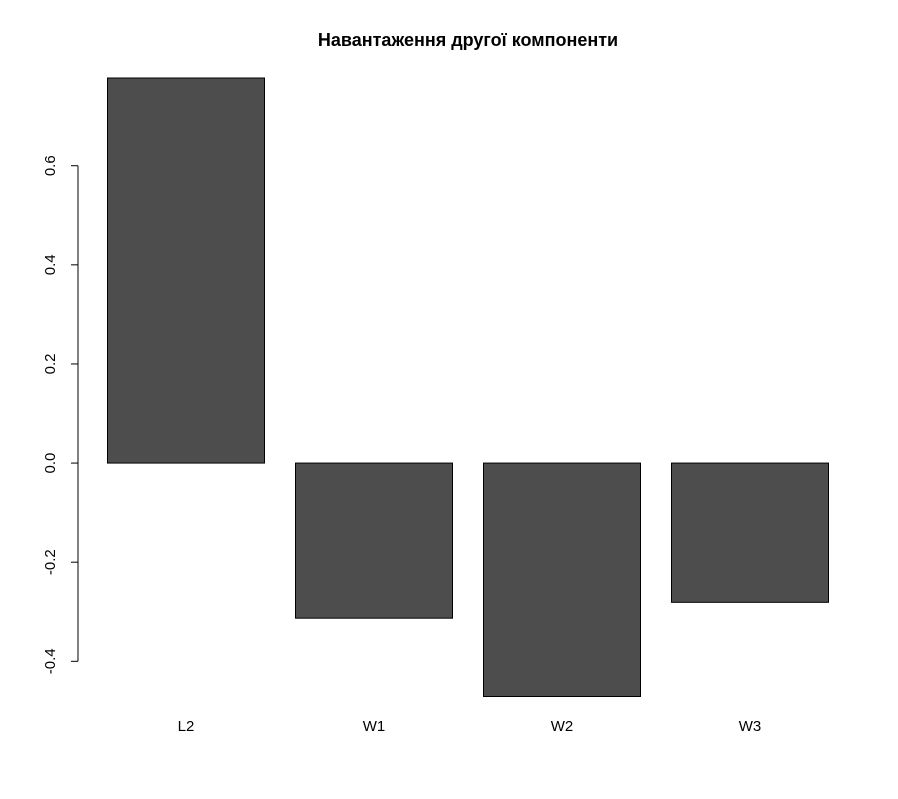 The height and width of the screenshot is (799, 898). Describe the element at coordinates (50, 165) in the screenshot. I see `y-tick-label: 0.6` at that location.